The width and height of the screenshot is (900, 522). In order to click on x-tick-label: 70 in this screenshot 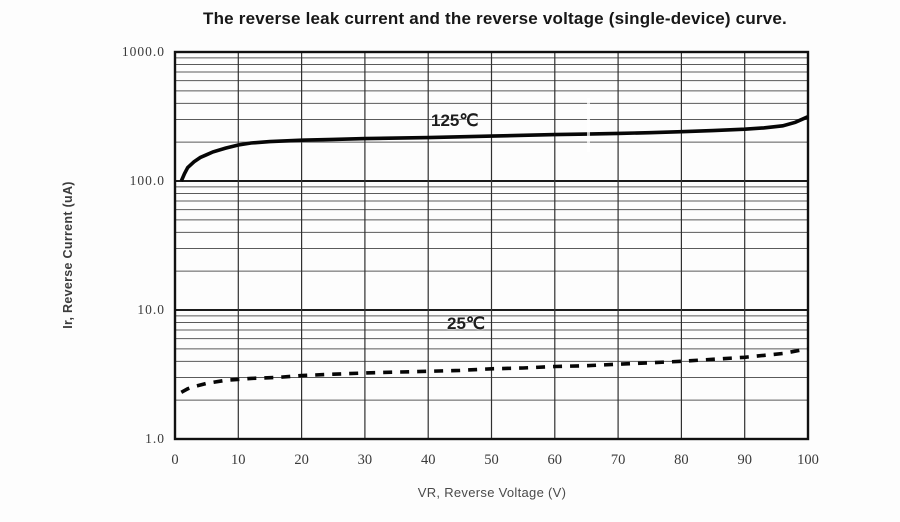, I will do `click(618, 460)`.